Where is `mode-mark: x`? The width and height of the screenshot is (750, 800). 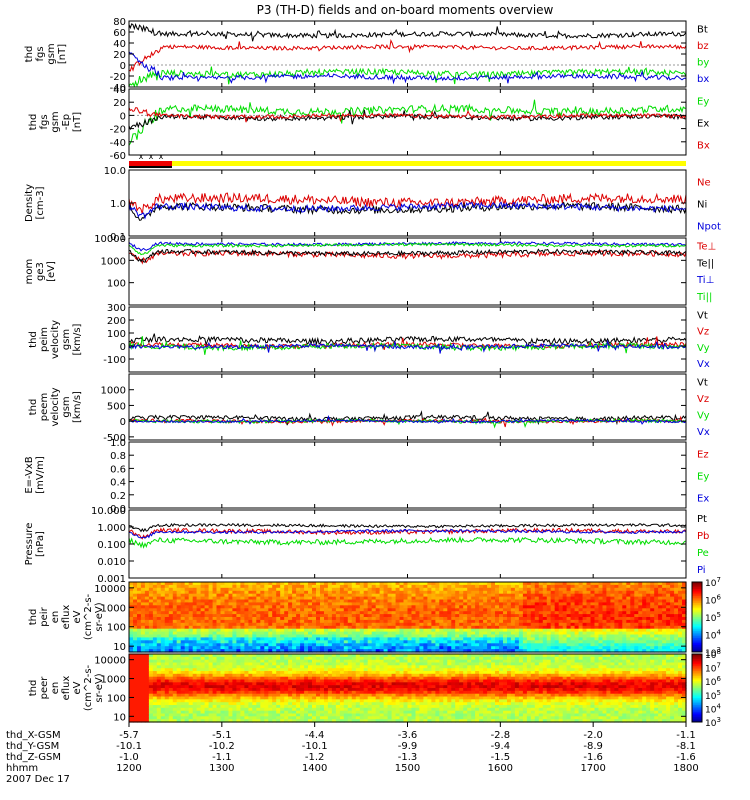 mode-mark: x is located at coordinates (161, 156).